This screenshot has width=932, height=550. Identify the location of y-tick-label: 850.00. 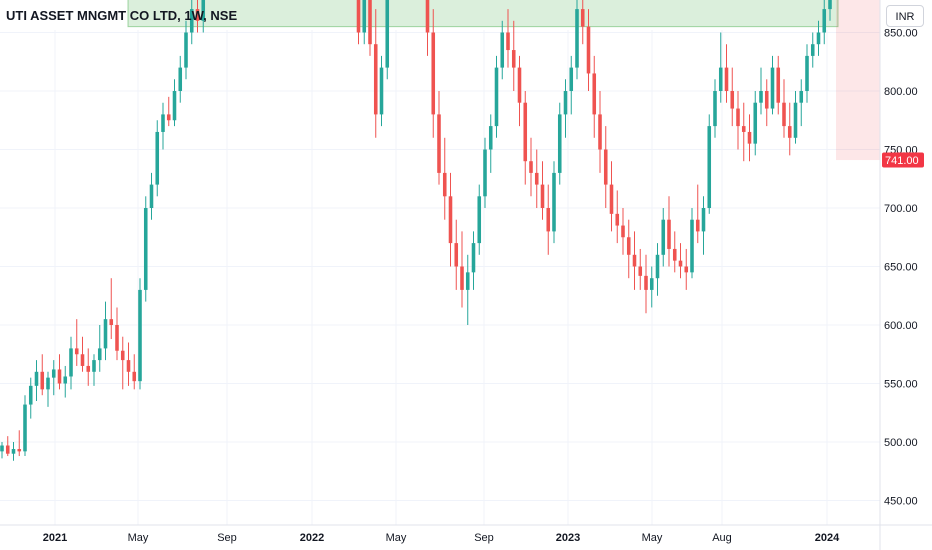
(901, 34).